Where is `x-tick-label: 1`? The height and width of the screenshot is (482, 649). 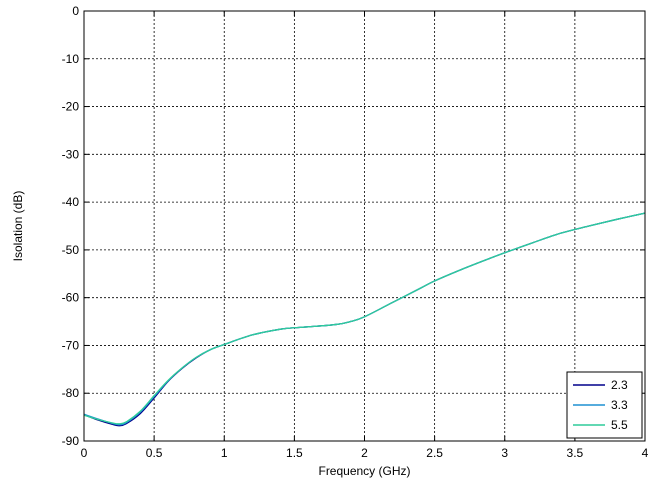
x-tick-label: 1 is located at coordinates (224, 453).